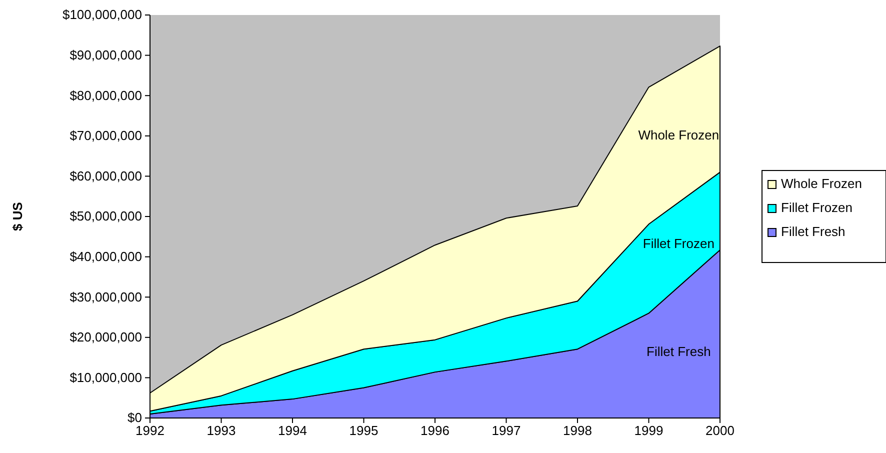 This screenshot has width=886, height=453. What do you see at coordinates (649, 430) in the screenshot?
I see `x-tick-label: 1999` at bounding box center [649, 430].